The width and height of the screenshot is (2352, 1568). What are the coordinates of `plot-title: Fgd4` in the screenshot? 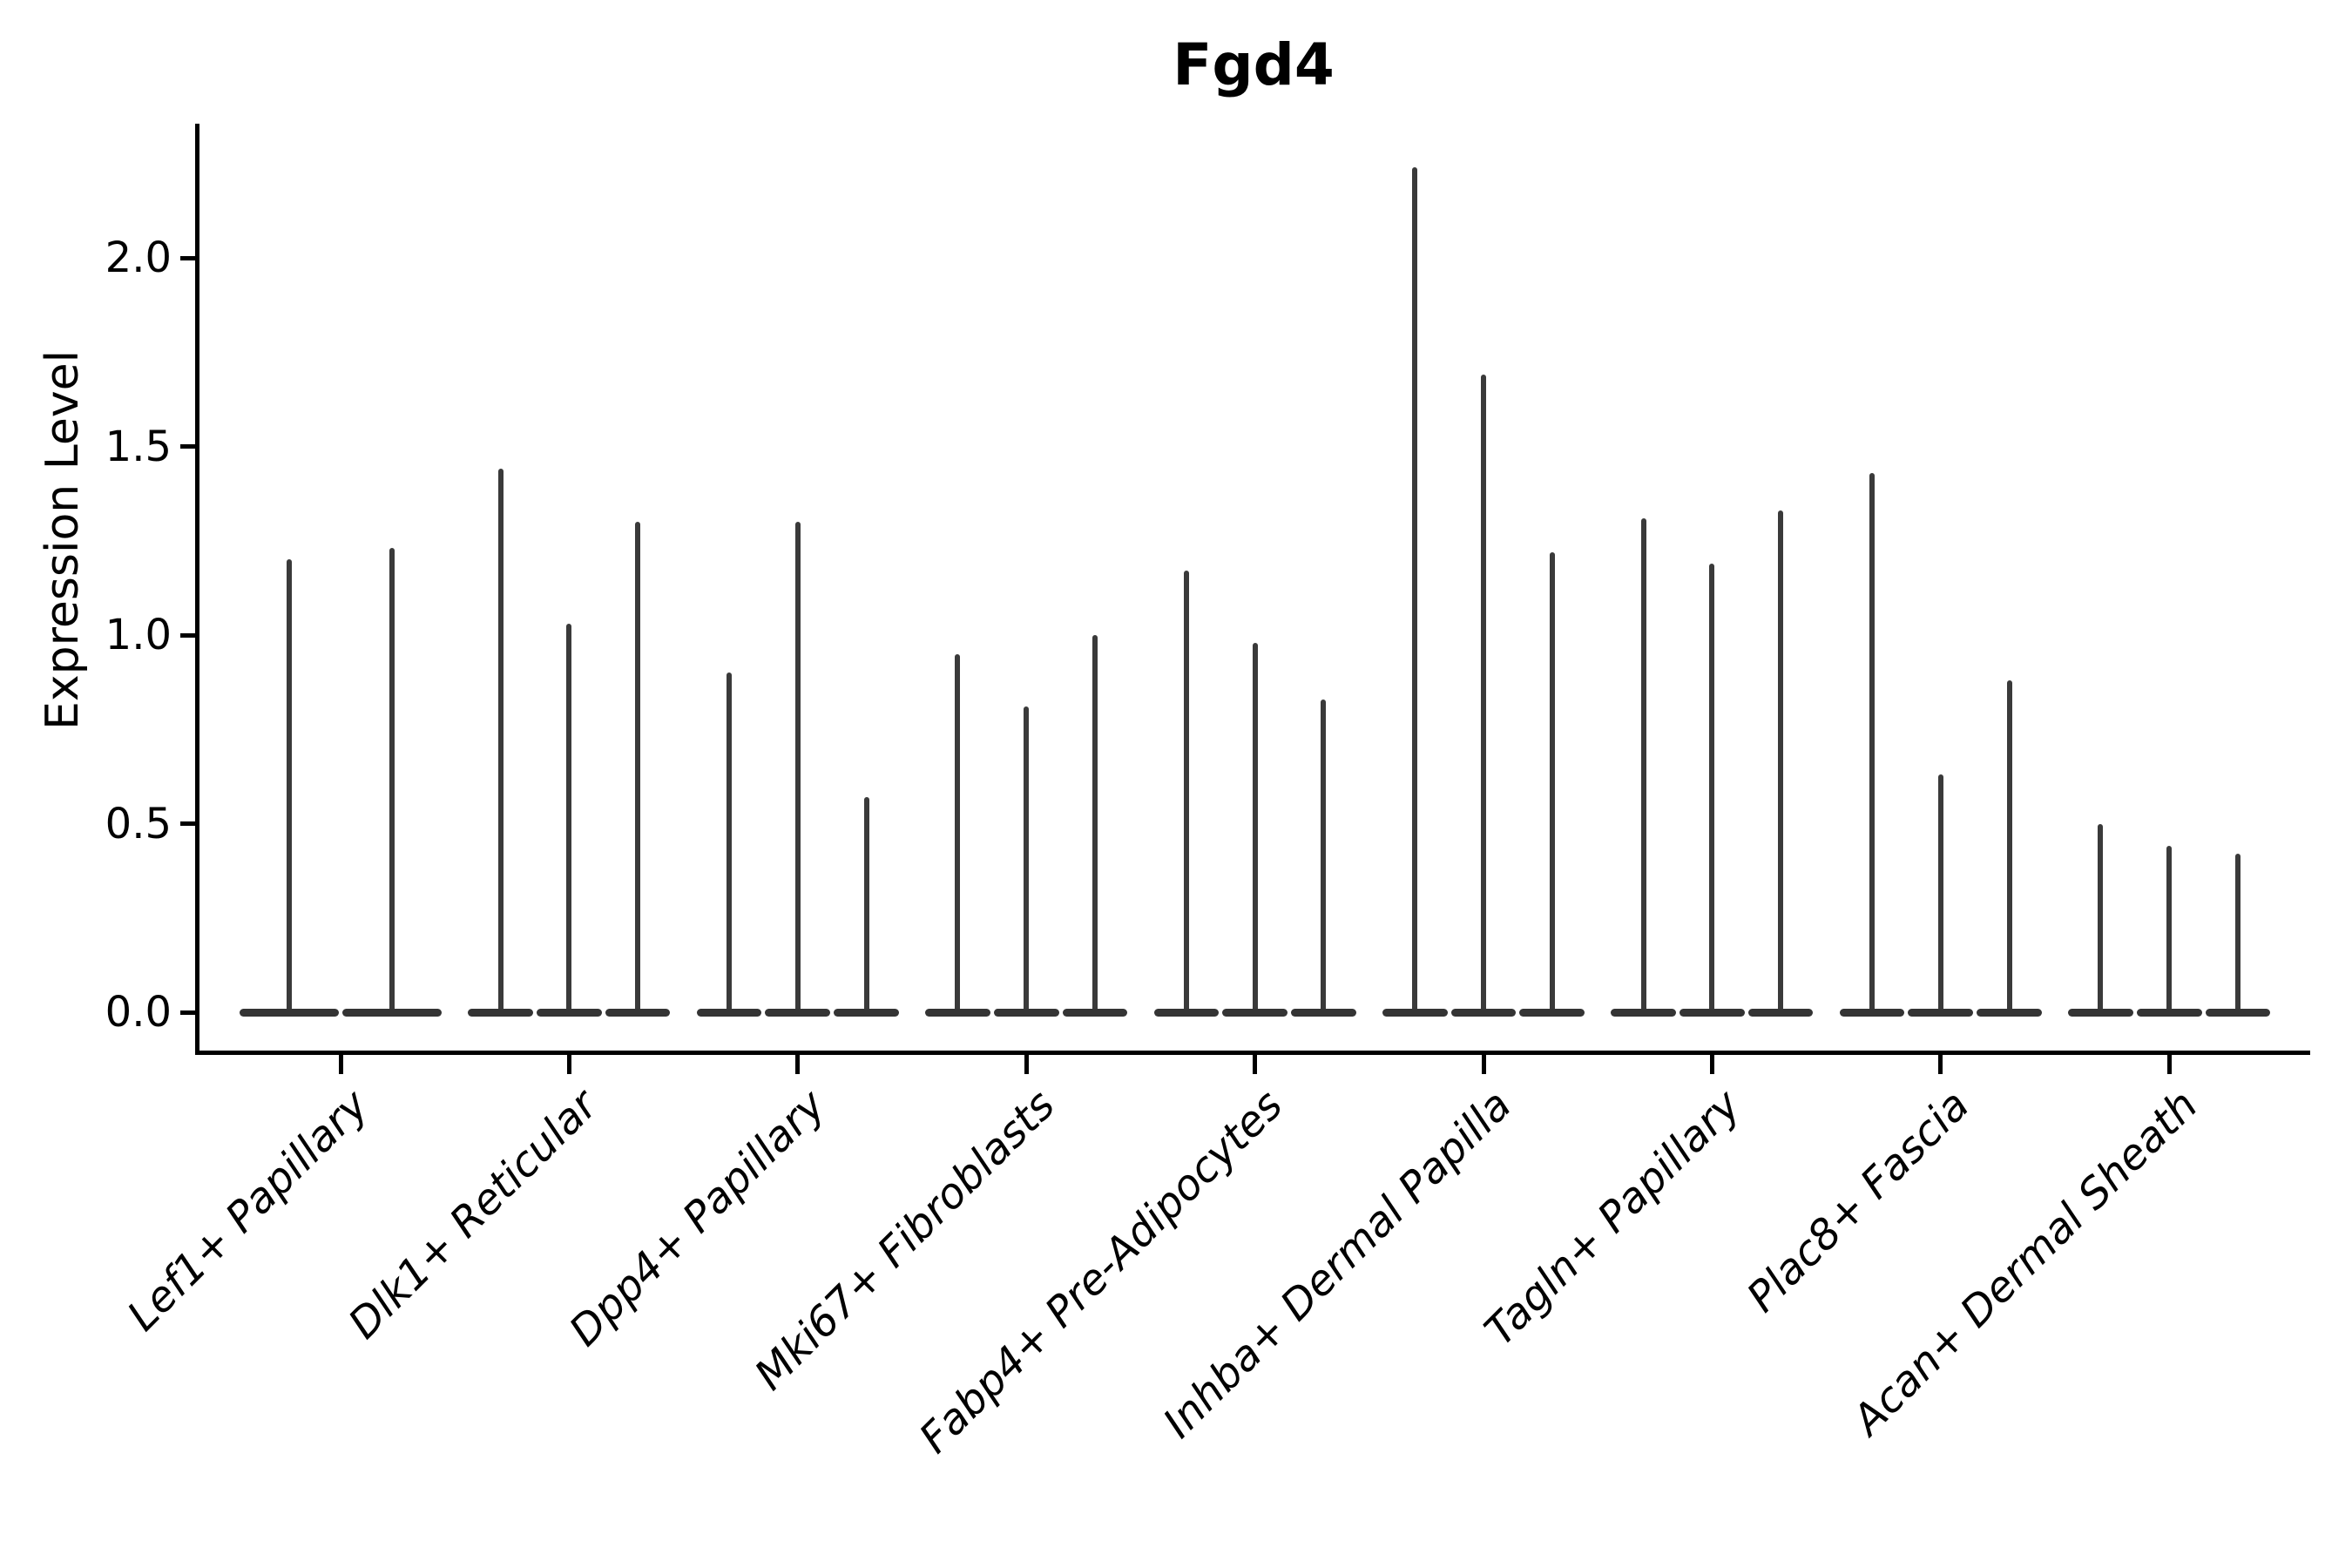 It's located at (1254, 64).